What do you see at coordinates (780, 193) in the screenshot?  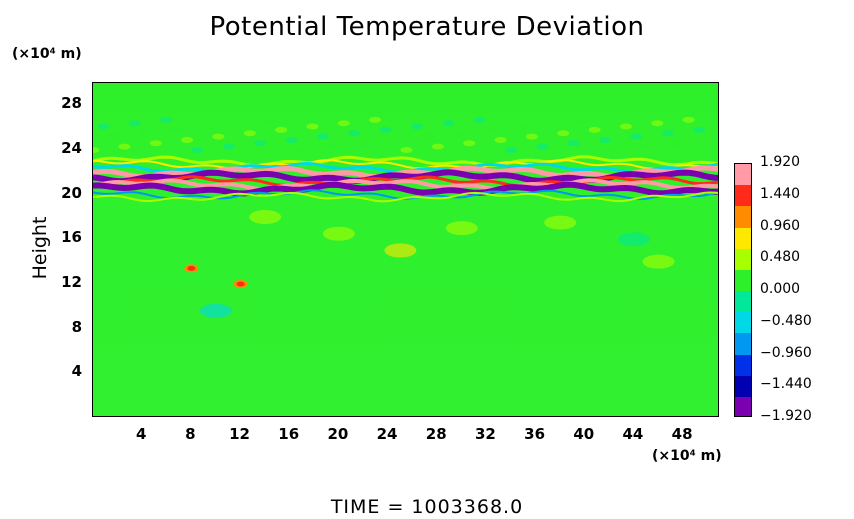 I see `colorbar-label: 1.440` at bounding box center [780, 193].